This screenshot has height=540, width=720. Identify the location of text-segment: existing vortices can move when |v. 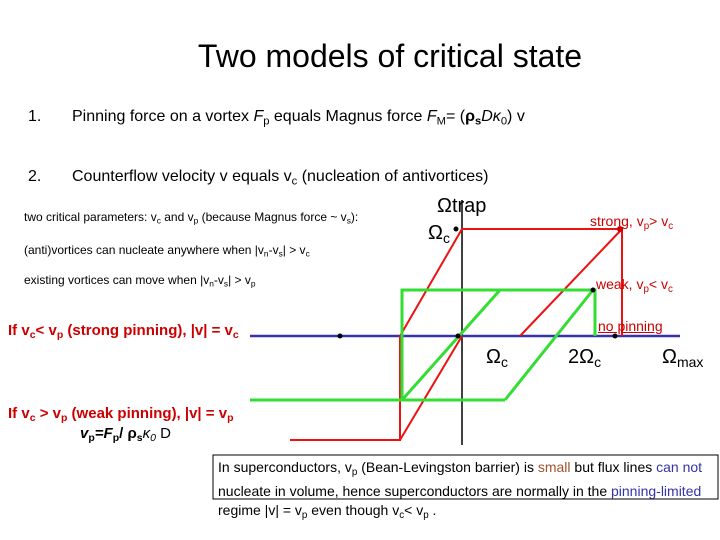
(117, 280).